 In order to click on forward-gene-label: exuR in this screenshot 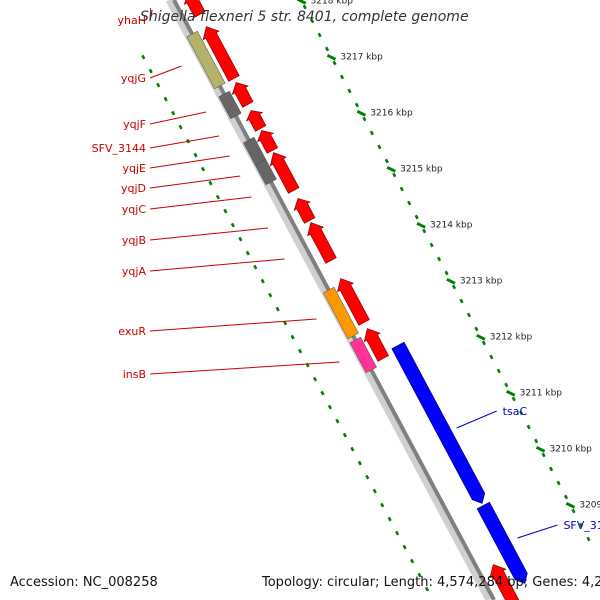, I will do `click(132, 331)`.